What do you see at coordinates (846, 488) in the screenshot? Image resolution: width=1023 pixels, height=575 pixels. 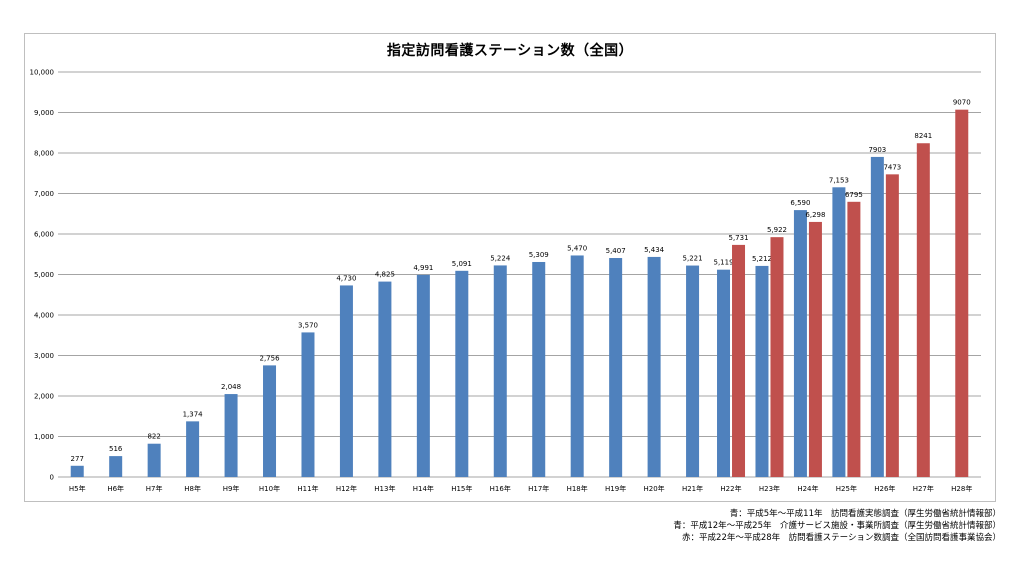 I see `x-tick-label: H25年` at bounding box center [846, 488].